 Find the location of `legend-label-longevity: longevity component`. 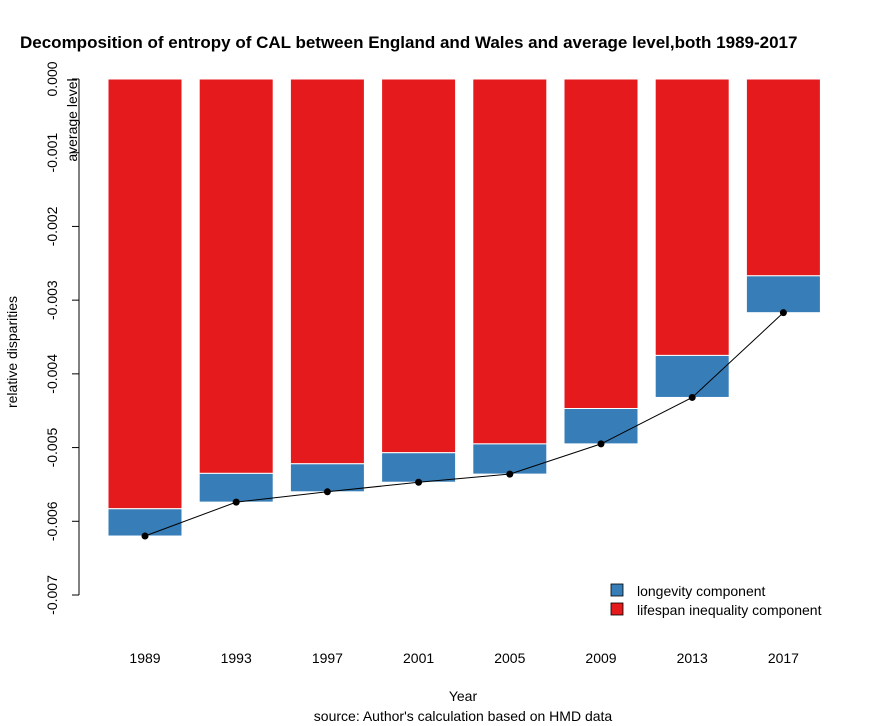

legend-label-longevity: longevity component is located at coordinates (701, 591).